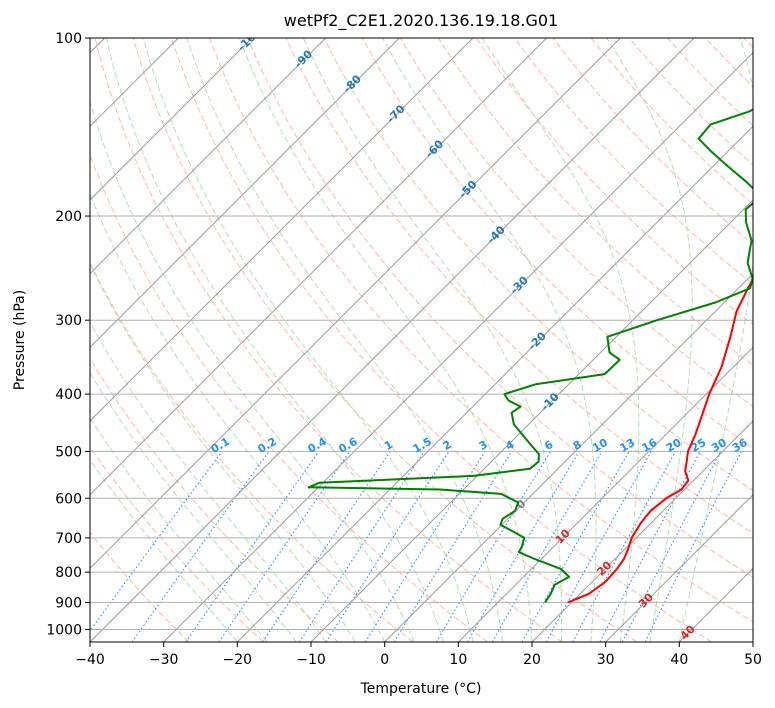 The image size is (775, 708). I want to click on mixing-ratio-label: 0.1, so click(220, 445).